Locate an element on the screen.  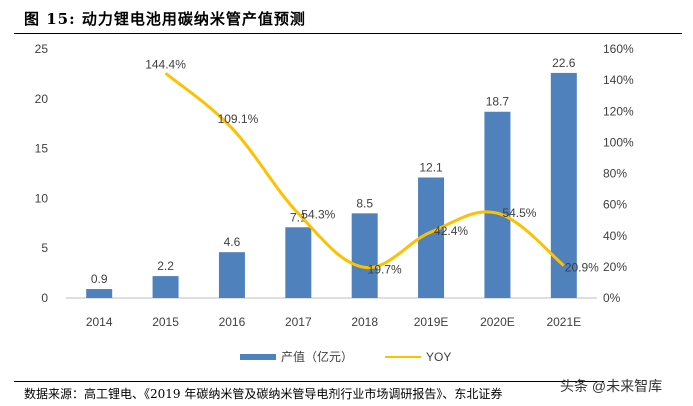
line-data-label: 54.5% is located at coordinates (519, 213).